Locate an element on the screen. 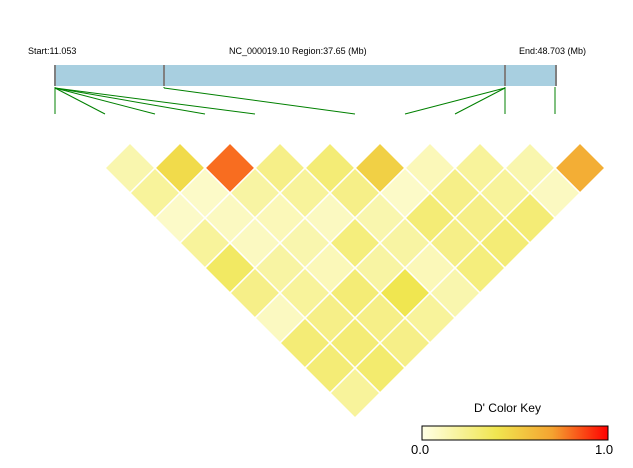  color-key-title: D' Color Key is located at coordinates (507, 408).